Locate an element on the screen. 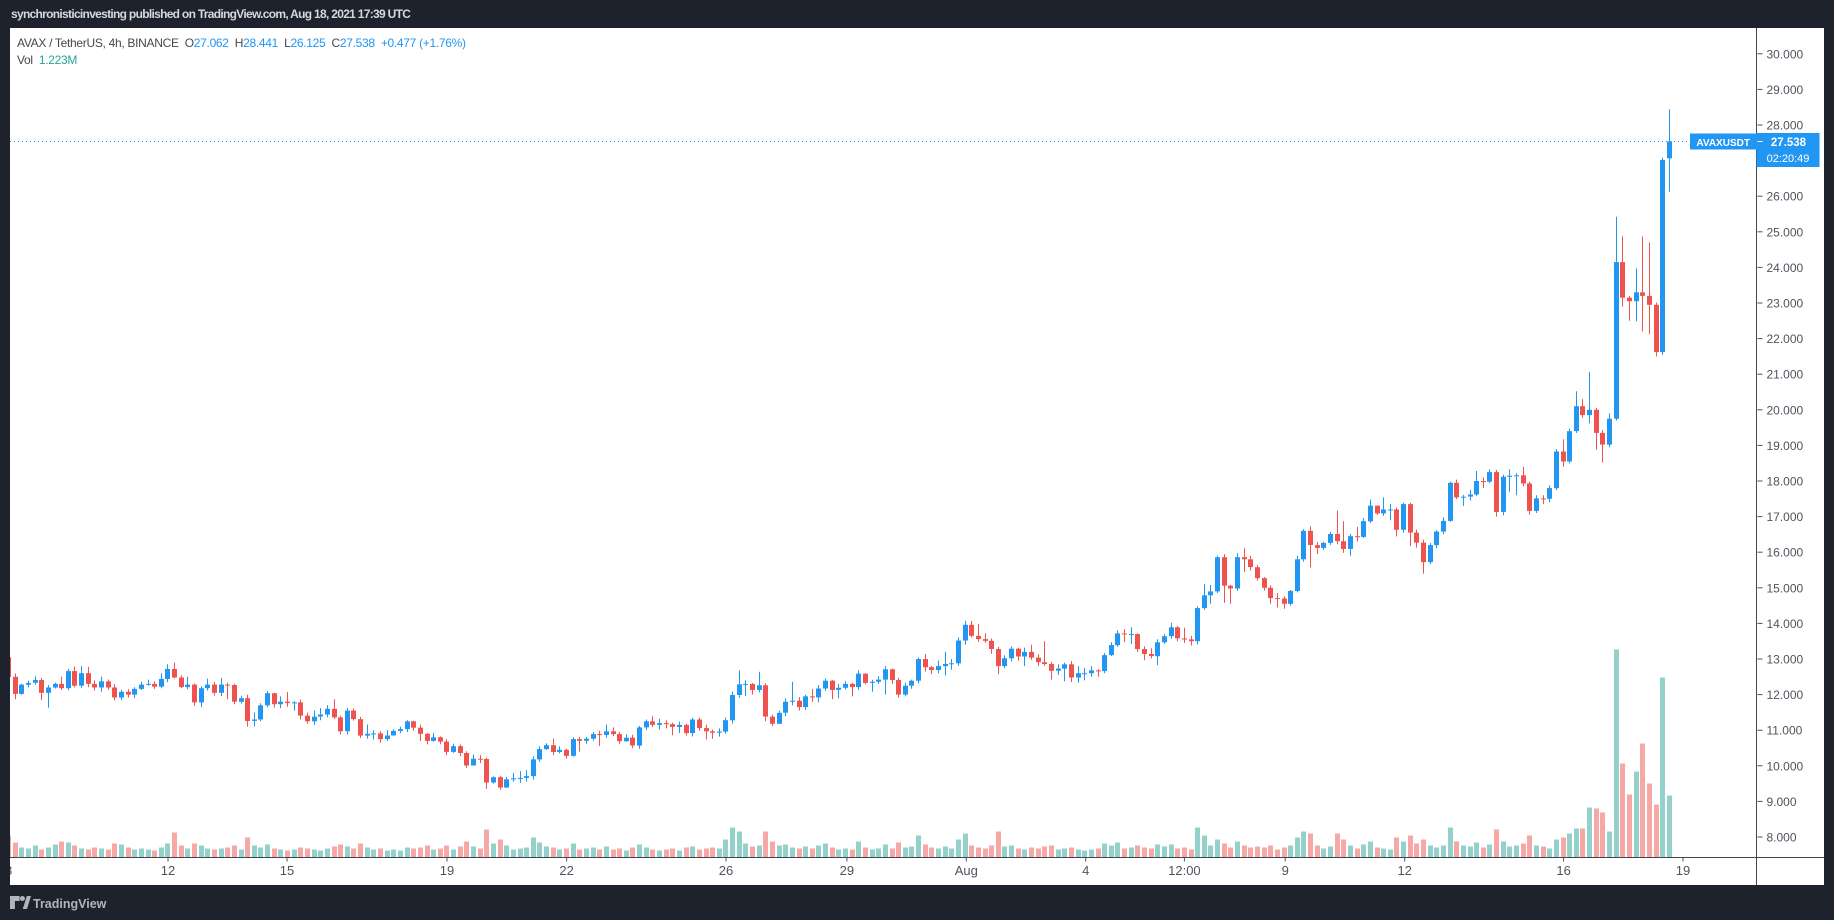 The height and width of the screenshot is (920, 1834). svg-text: 19.000 is located at coordinates (1785, 446).